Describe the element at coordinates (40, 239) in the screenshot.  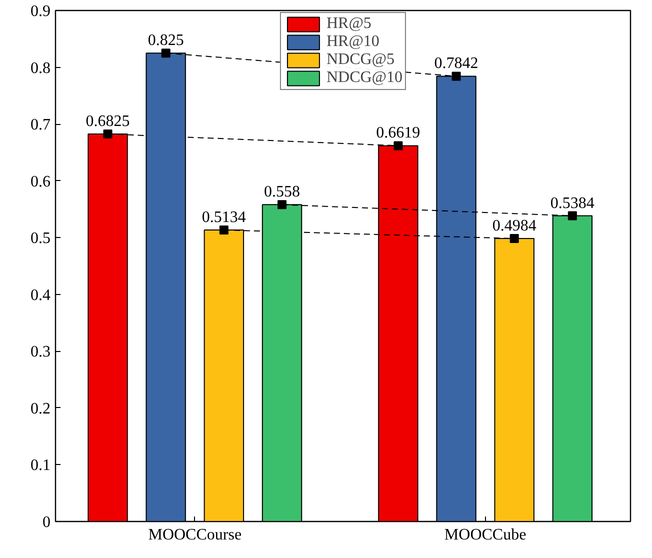
I see `y-tick-label: 0.5` at that location.